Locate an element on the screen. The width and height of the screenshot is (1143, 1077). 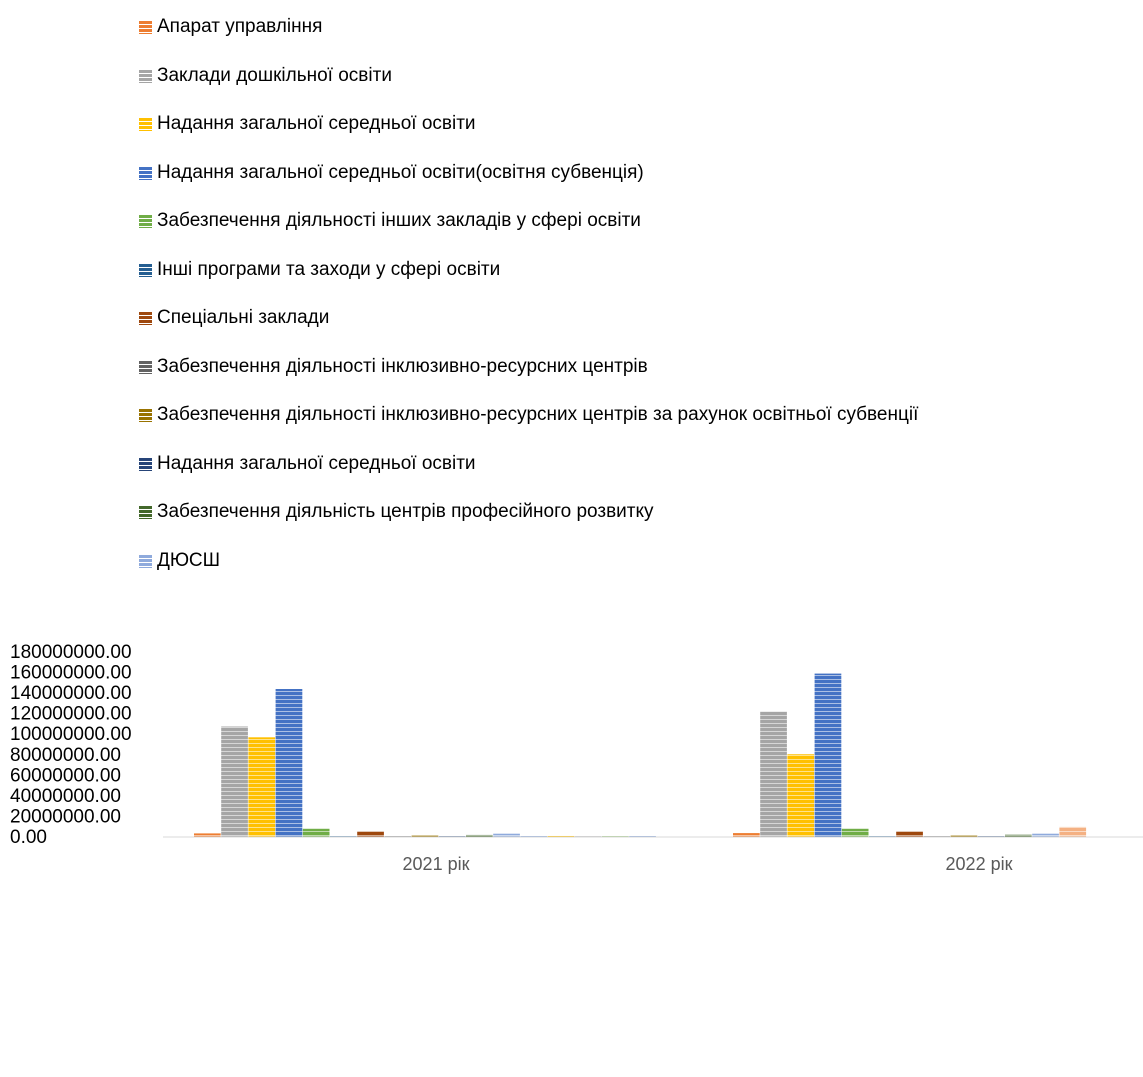
x-tick-label: 2021 рік is located at coordinates (436, 864).